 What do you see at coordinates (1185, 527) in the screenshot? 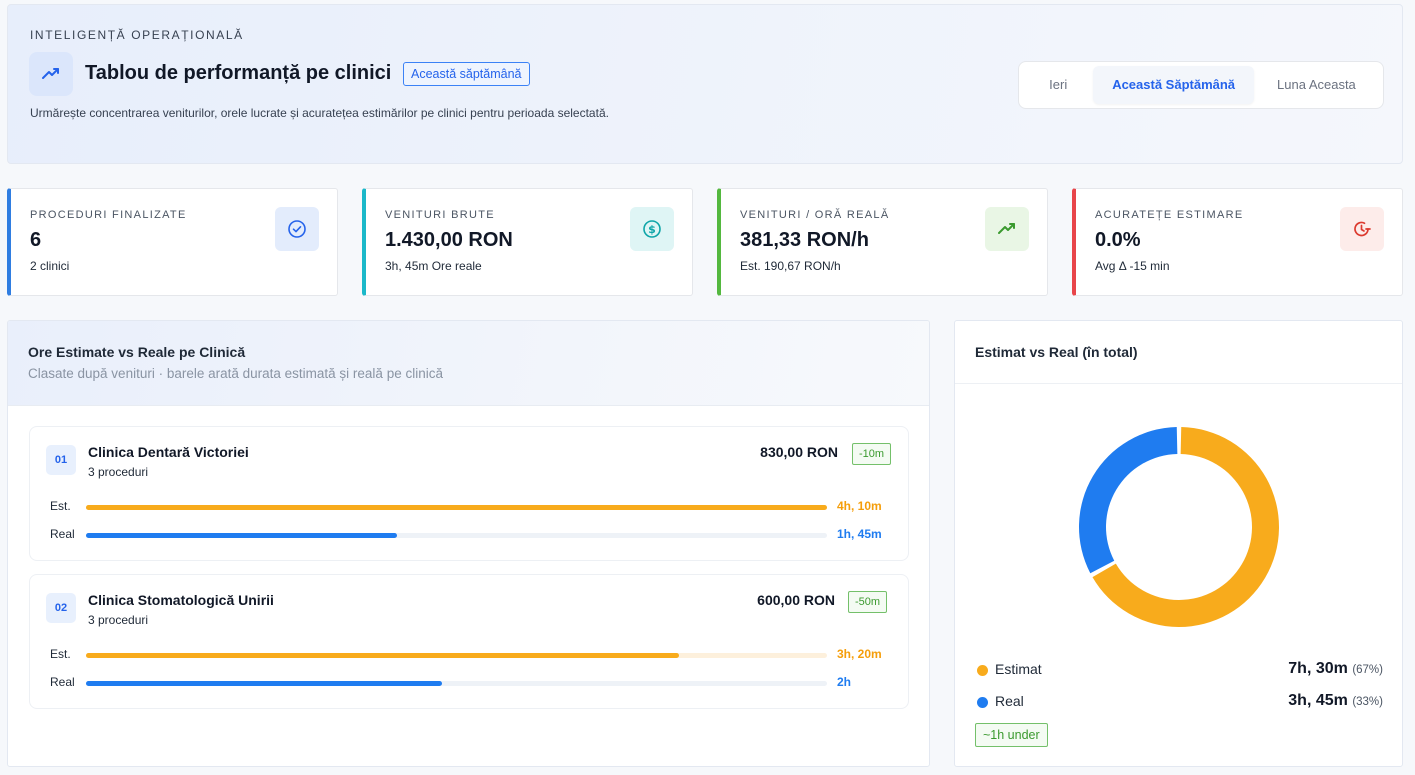
I see `donut-slice-estimat` at bounding box center [1185, 527].